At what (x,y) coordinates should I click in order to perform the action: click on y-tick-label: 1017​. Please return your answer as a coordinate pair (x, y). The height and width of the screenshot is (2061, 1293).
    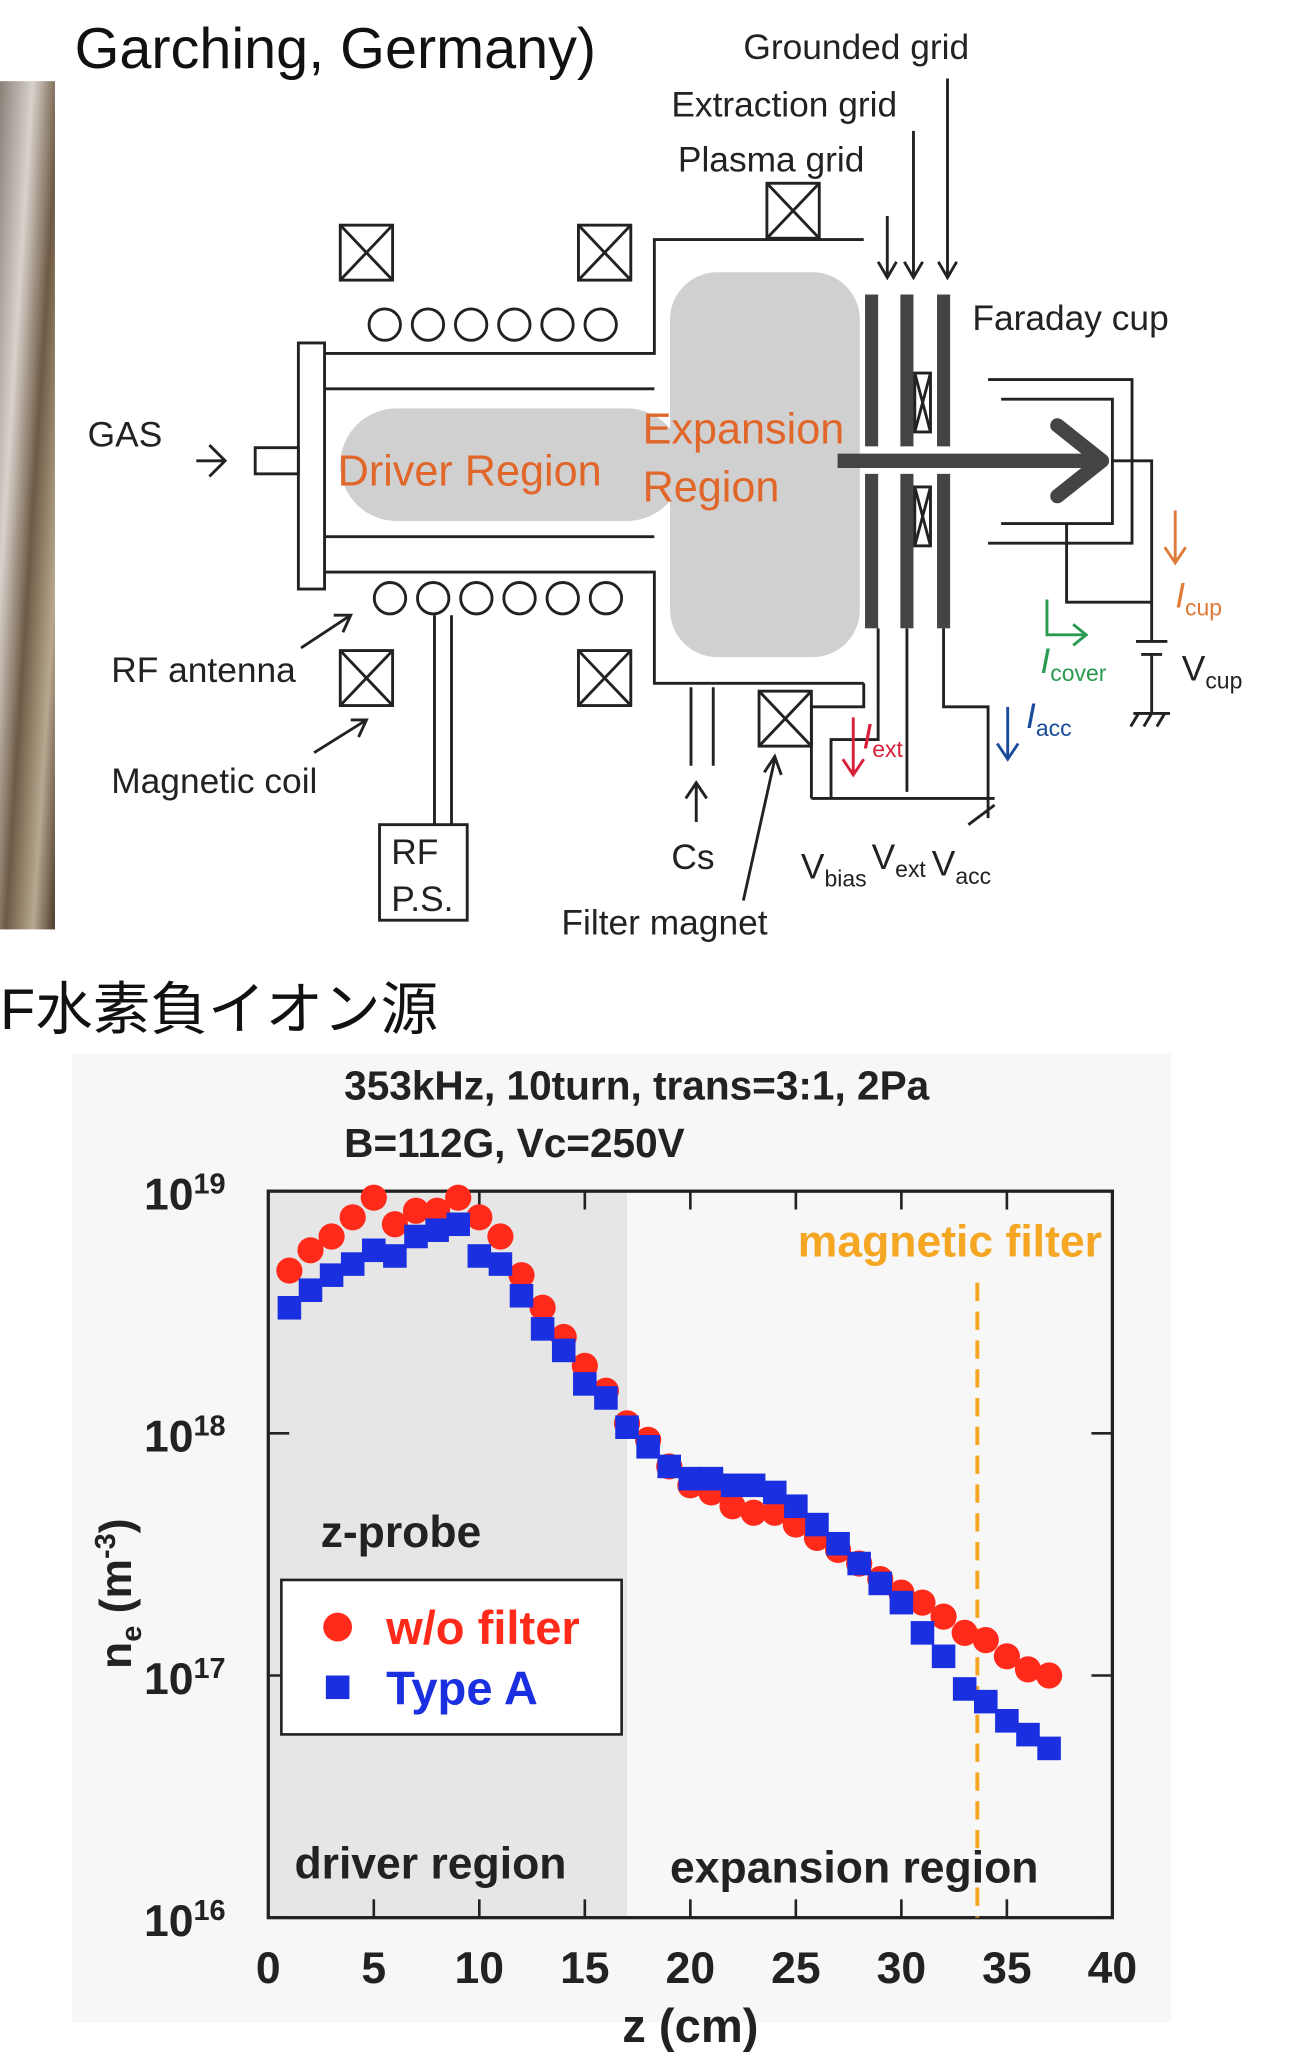
    Looking at the image, I should click on (185, 1678).